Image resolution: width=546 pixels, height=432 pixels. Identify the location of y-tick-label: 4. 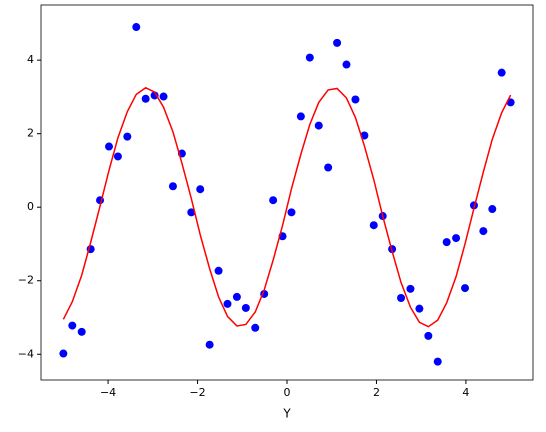
(30, 59).